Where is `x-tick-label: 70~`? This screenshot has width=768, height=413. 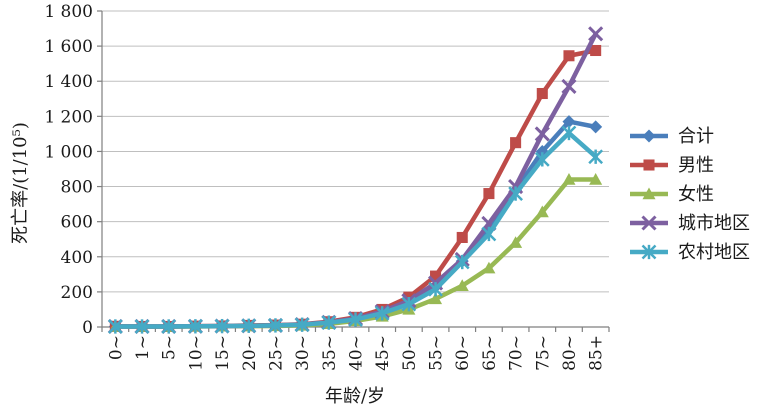
x-tick-label: 70~ is located at coordinates (517, 353).